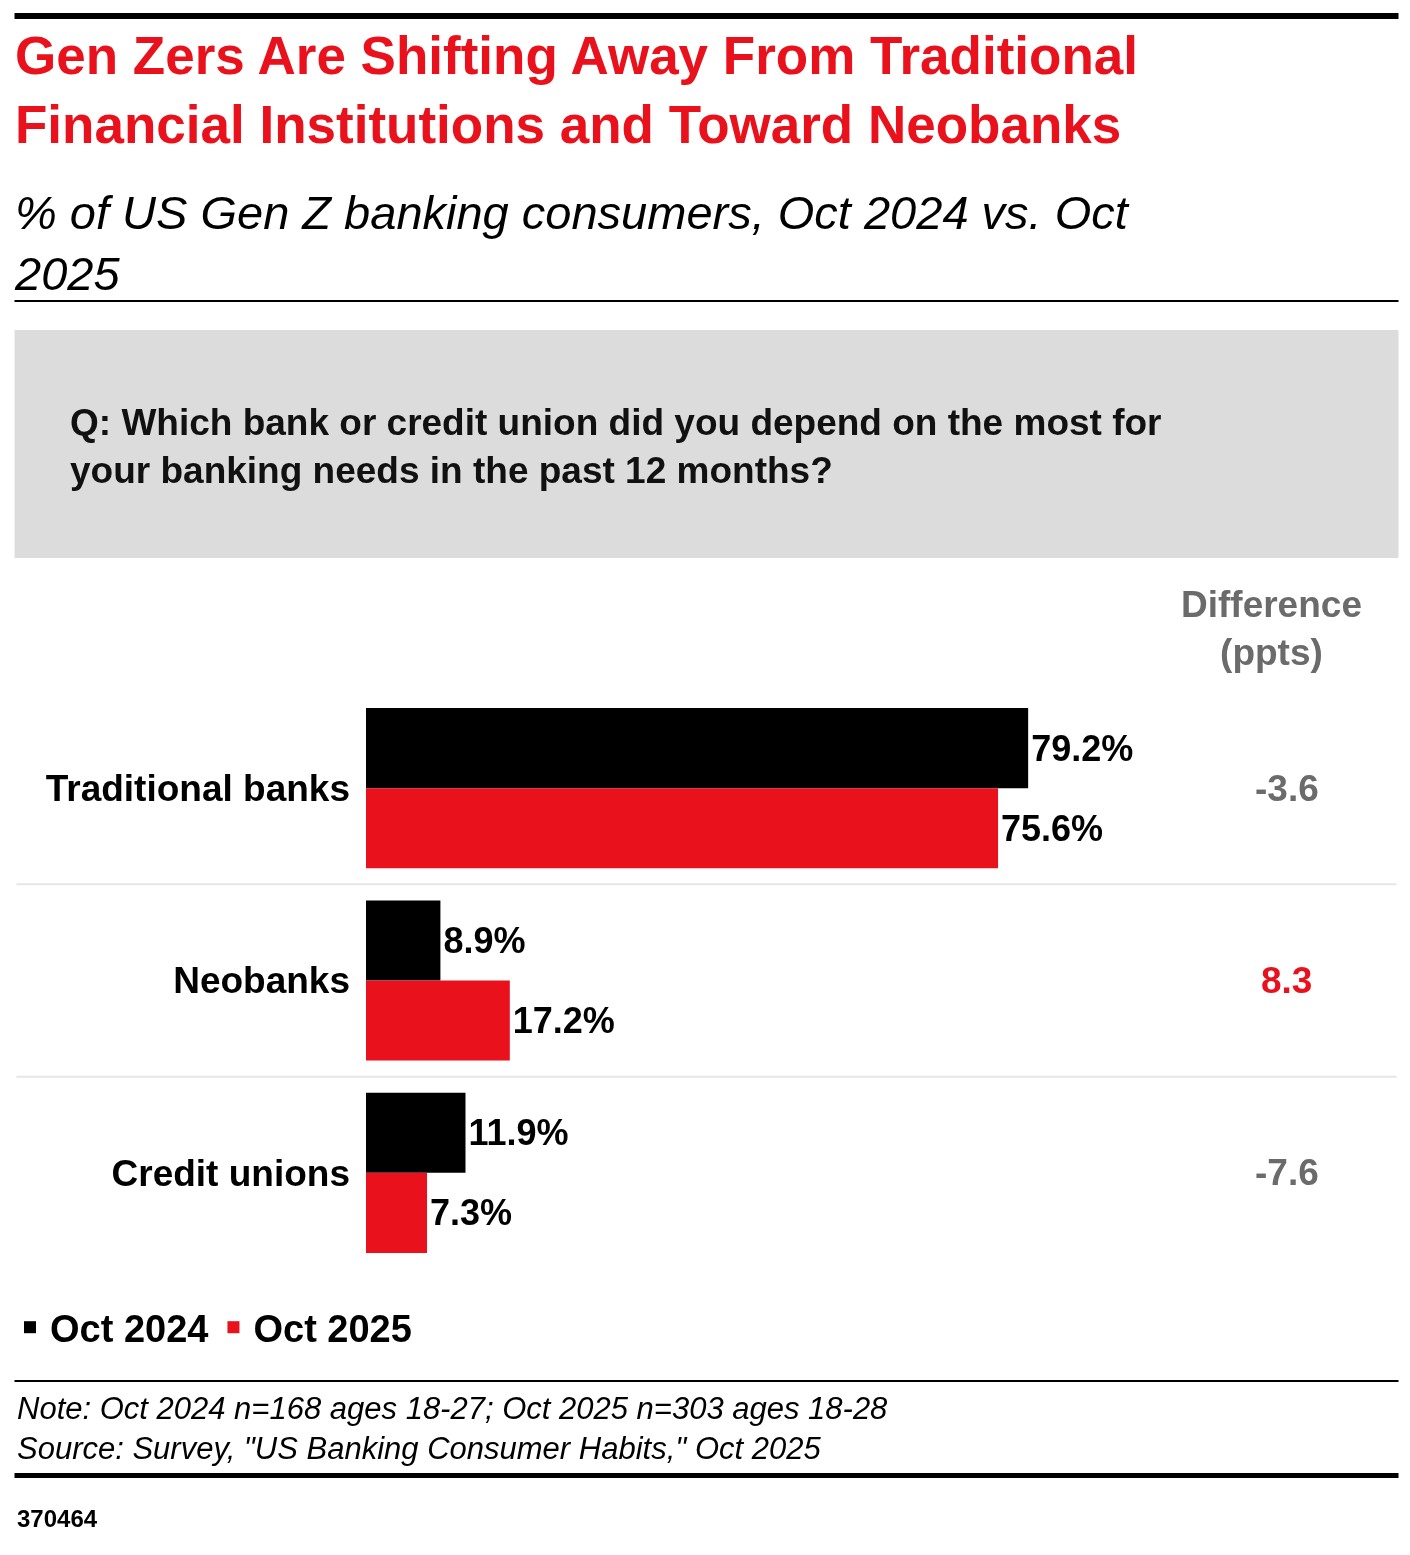 This screenshot has width=1410, height=1555. What do you see at coordinates (563, 1021) in the screenshot?
I see `data-label: 17.2%` at bounding box center [563, 1021].